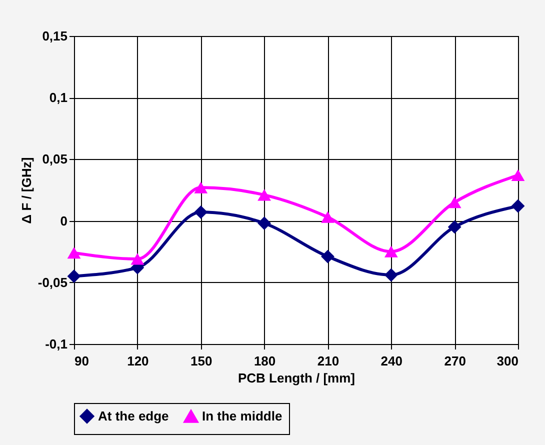 The image size is (545, 445). I want to click on x-tick-label: 90, so click(81, 361).